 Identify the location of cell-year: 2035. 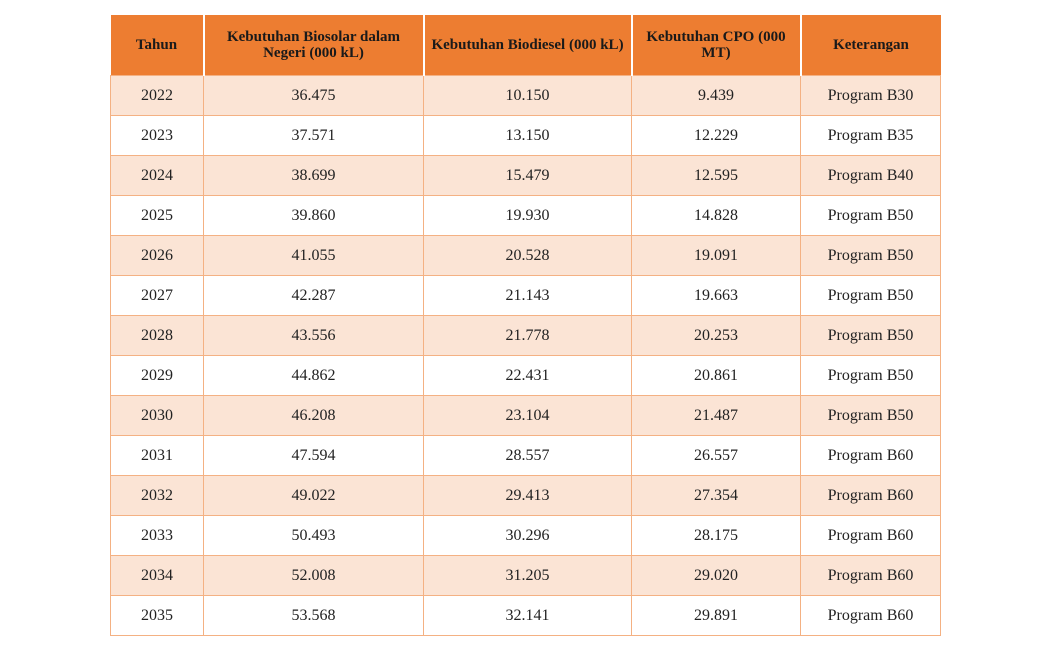
(157, 615).